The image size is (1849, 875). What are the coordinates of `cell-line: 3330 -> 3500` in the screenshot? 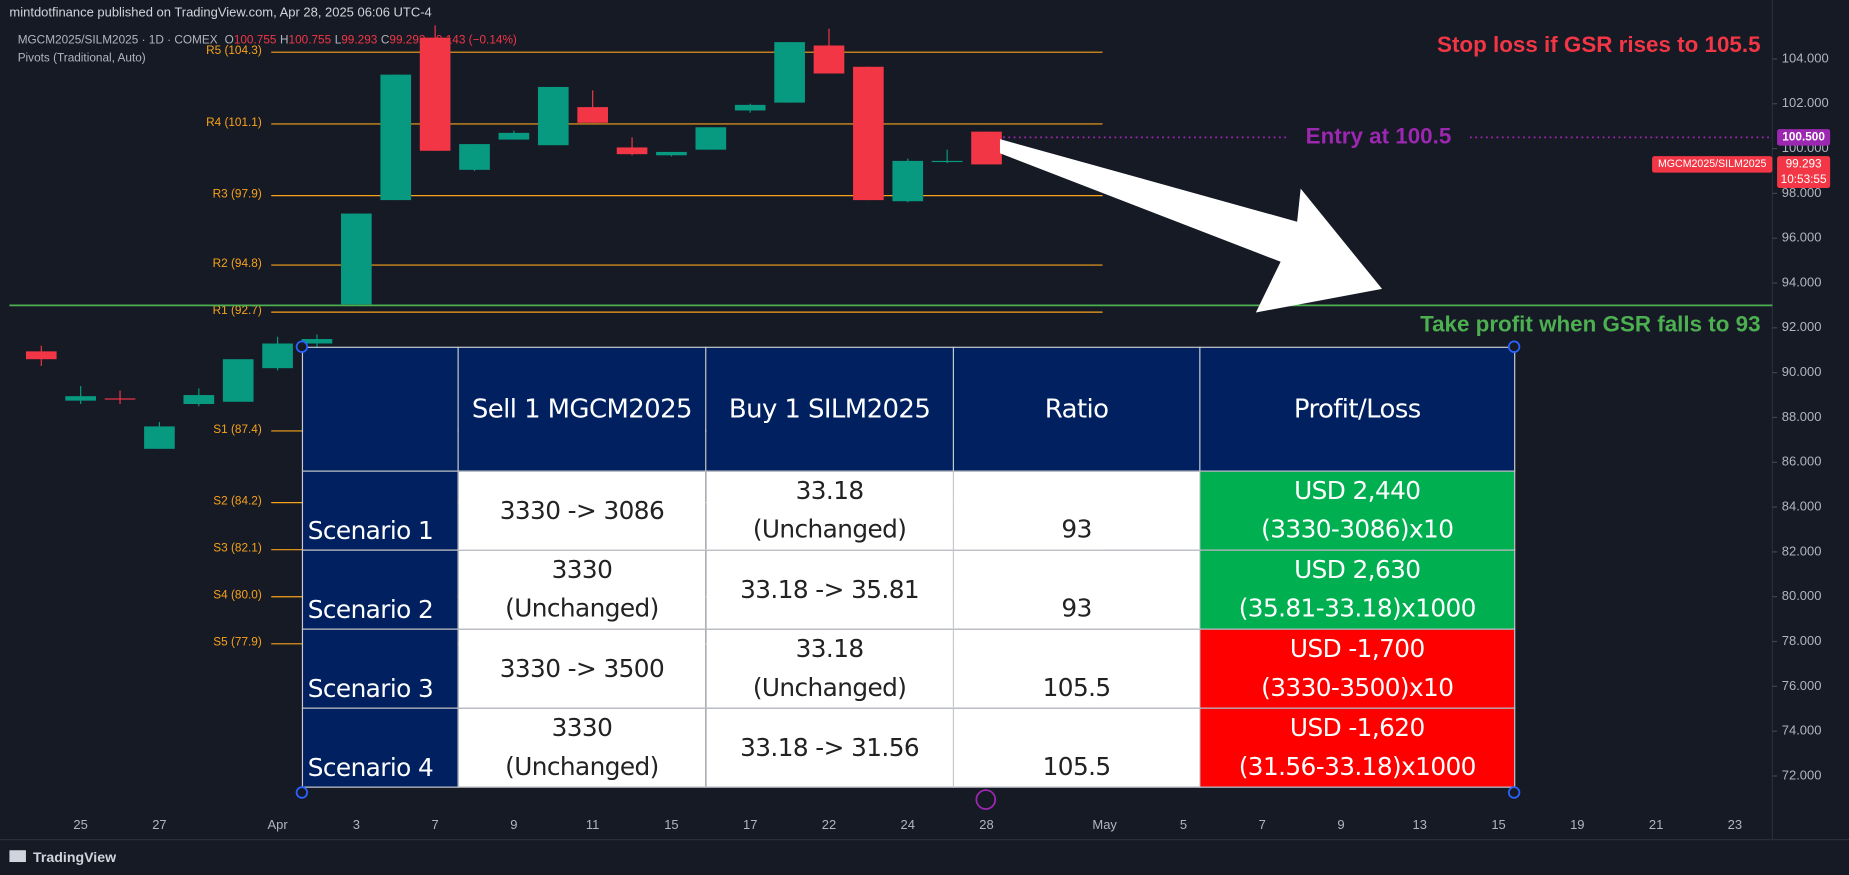 It's located at (582, 668).